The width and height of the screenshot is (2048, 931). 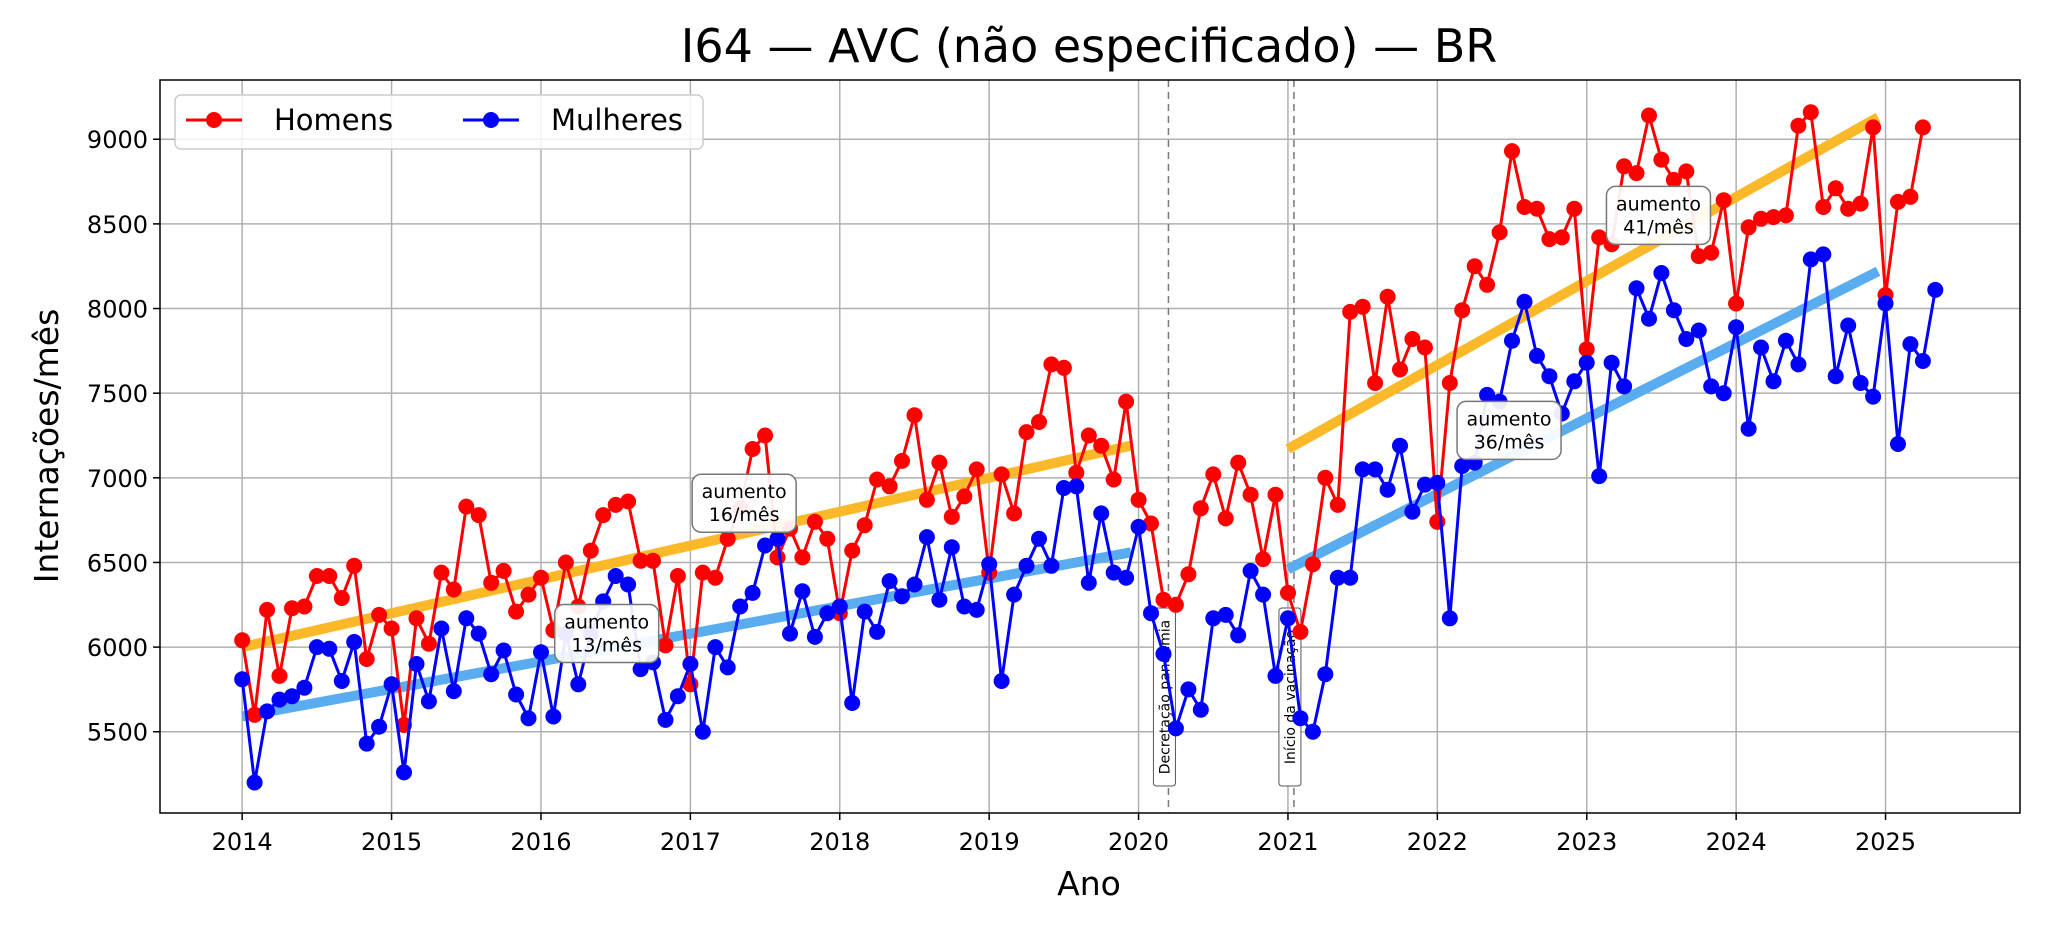 I want to click on y-tick-label: 6500, so click(x=117, y=563).